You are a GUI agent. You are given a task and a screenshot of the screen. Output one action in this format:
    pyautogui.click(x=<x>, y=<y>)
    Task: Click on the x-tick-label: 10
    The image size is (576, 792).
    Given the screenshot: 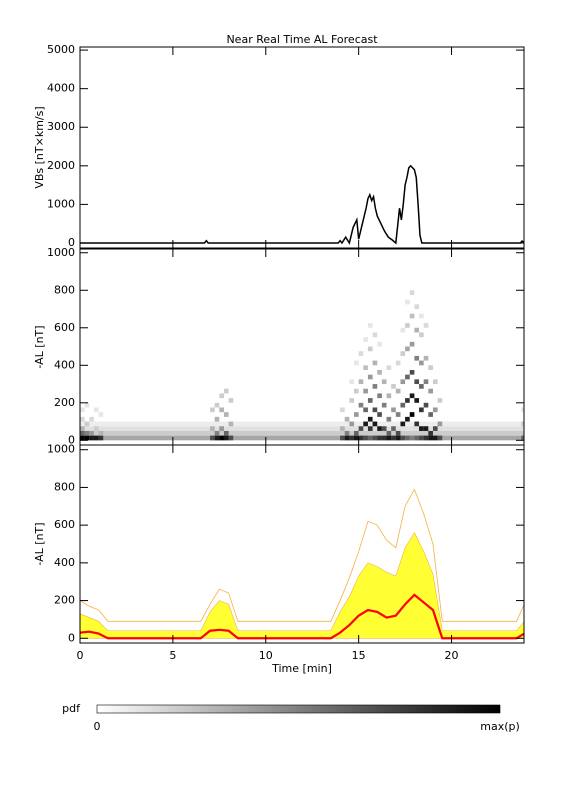 What is the action you would take?
    pyautogui.click(x=266, y=655)
    